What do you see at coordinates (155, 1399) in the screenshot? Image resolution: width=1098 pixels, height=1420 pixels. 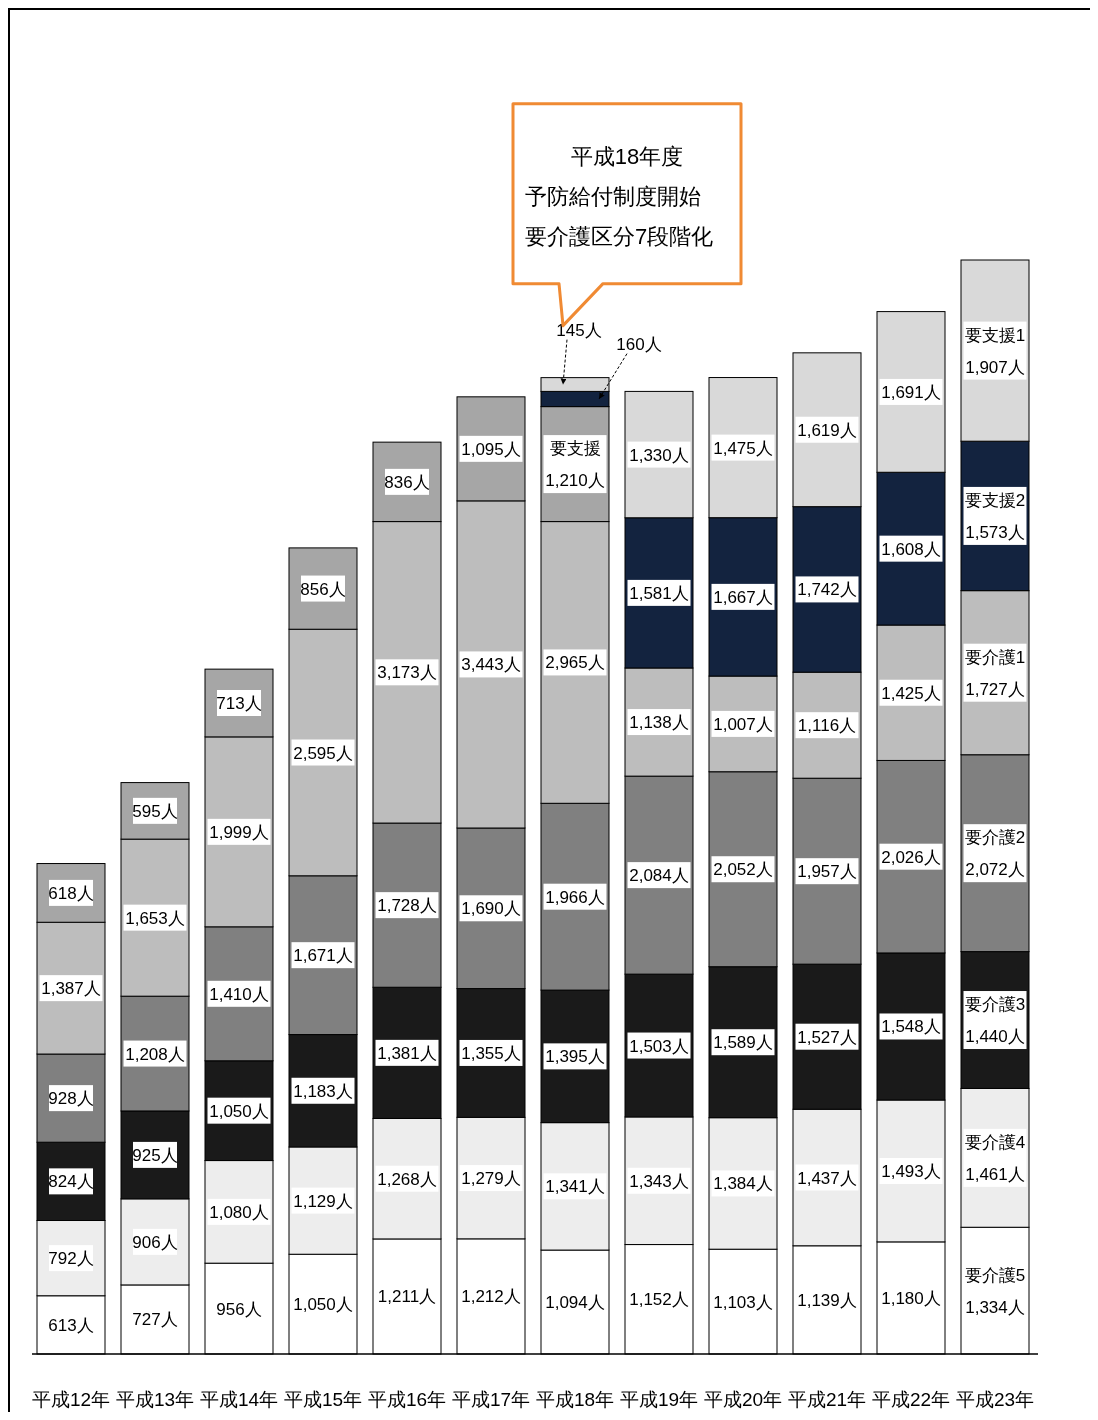 I see `x-tick-label: 平成13年` at bounding box center [155, 1399].